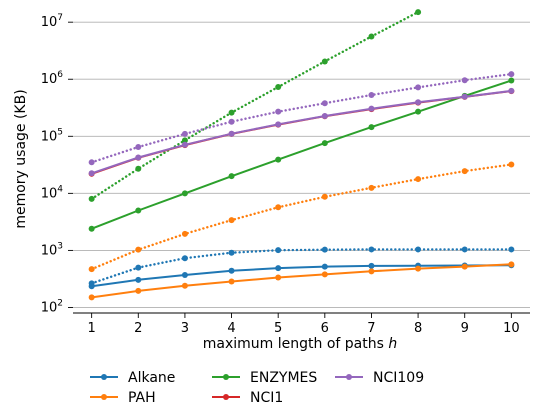 The width and height of the screenshot is (534, 407). I want to click on x-tick-label: 1, so click(92, 328).